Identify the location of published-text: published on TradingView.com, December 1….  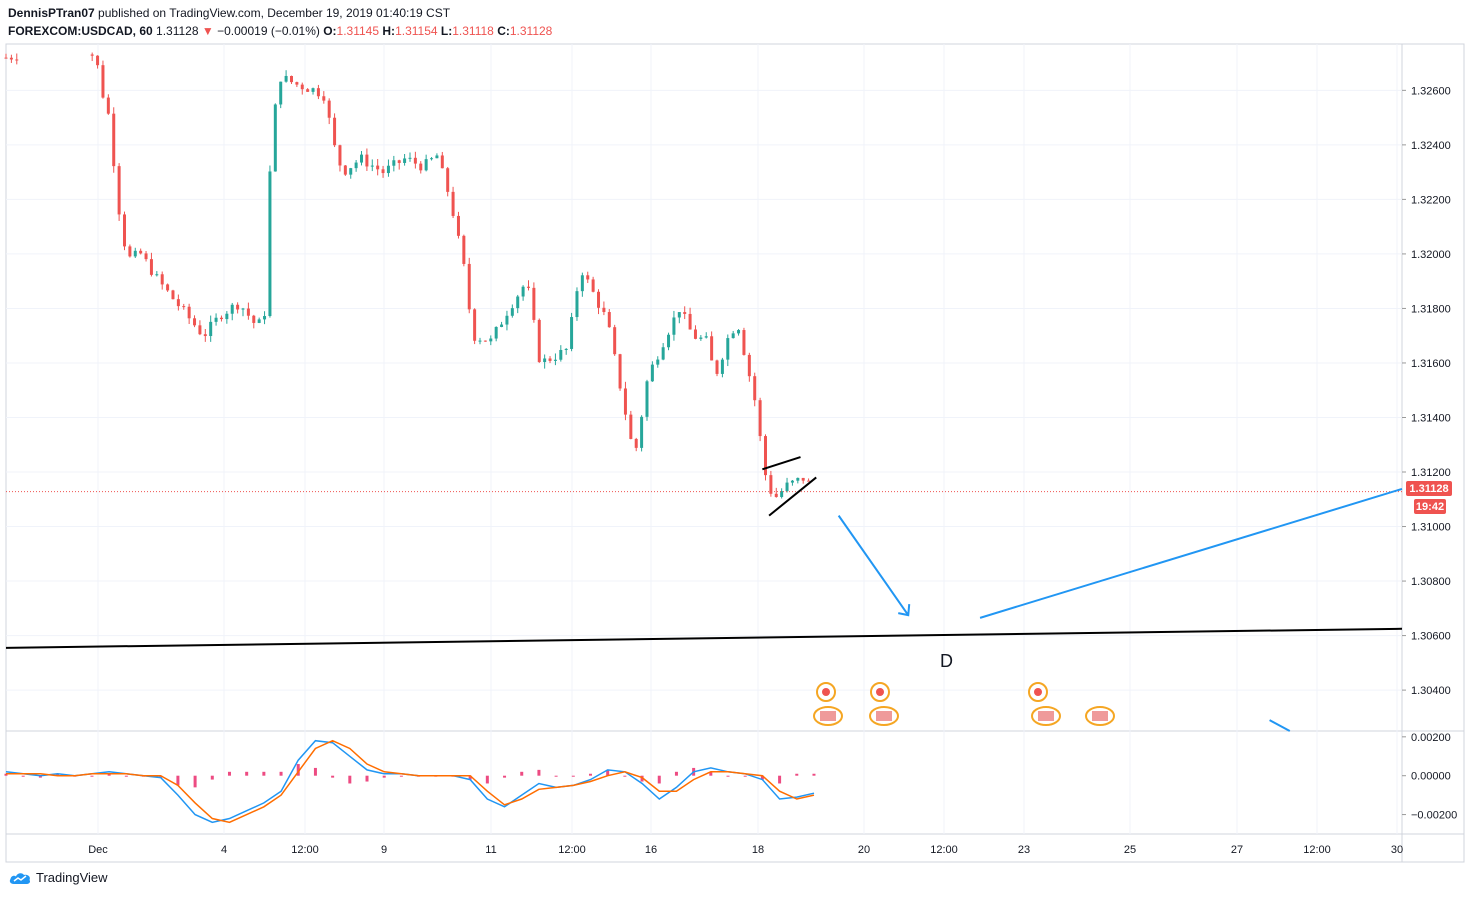
(274, 13).